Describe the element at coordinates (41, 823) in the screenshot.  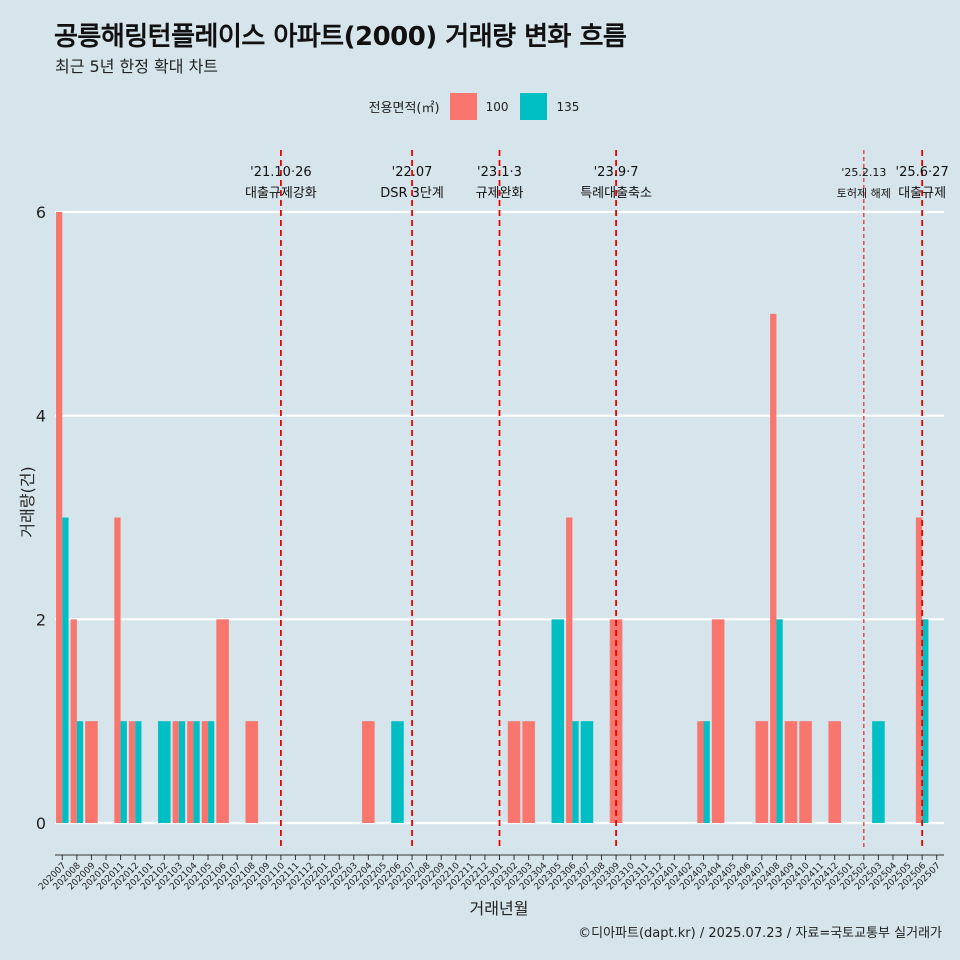
I see `y-tick-label: 0` at that location.